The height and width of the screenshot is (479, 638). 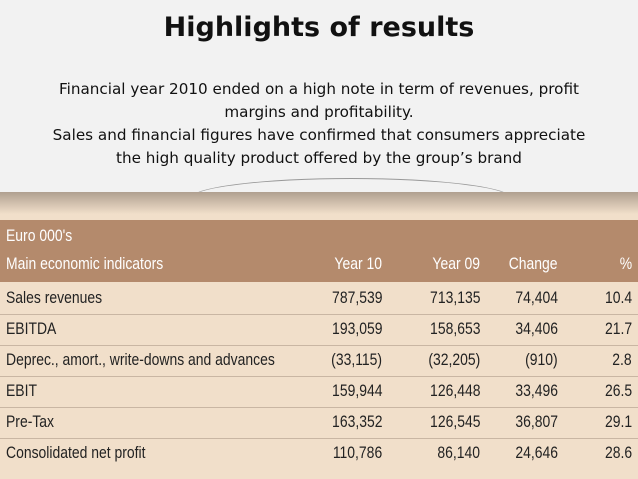 I want to click on year10-value: 110,786, so click(x=357, y=452).